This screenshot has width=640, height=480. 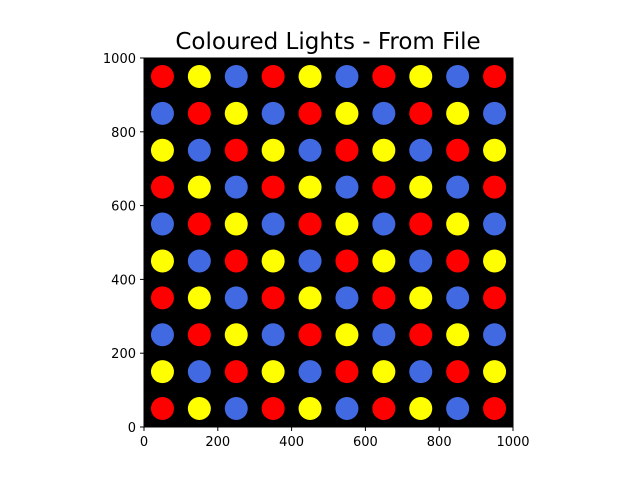 What do you see at coordinates (327, 42) in the screenshot?
I see `chart-title: Coloured Lights - From File` at bounding box center [327, 42].